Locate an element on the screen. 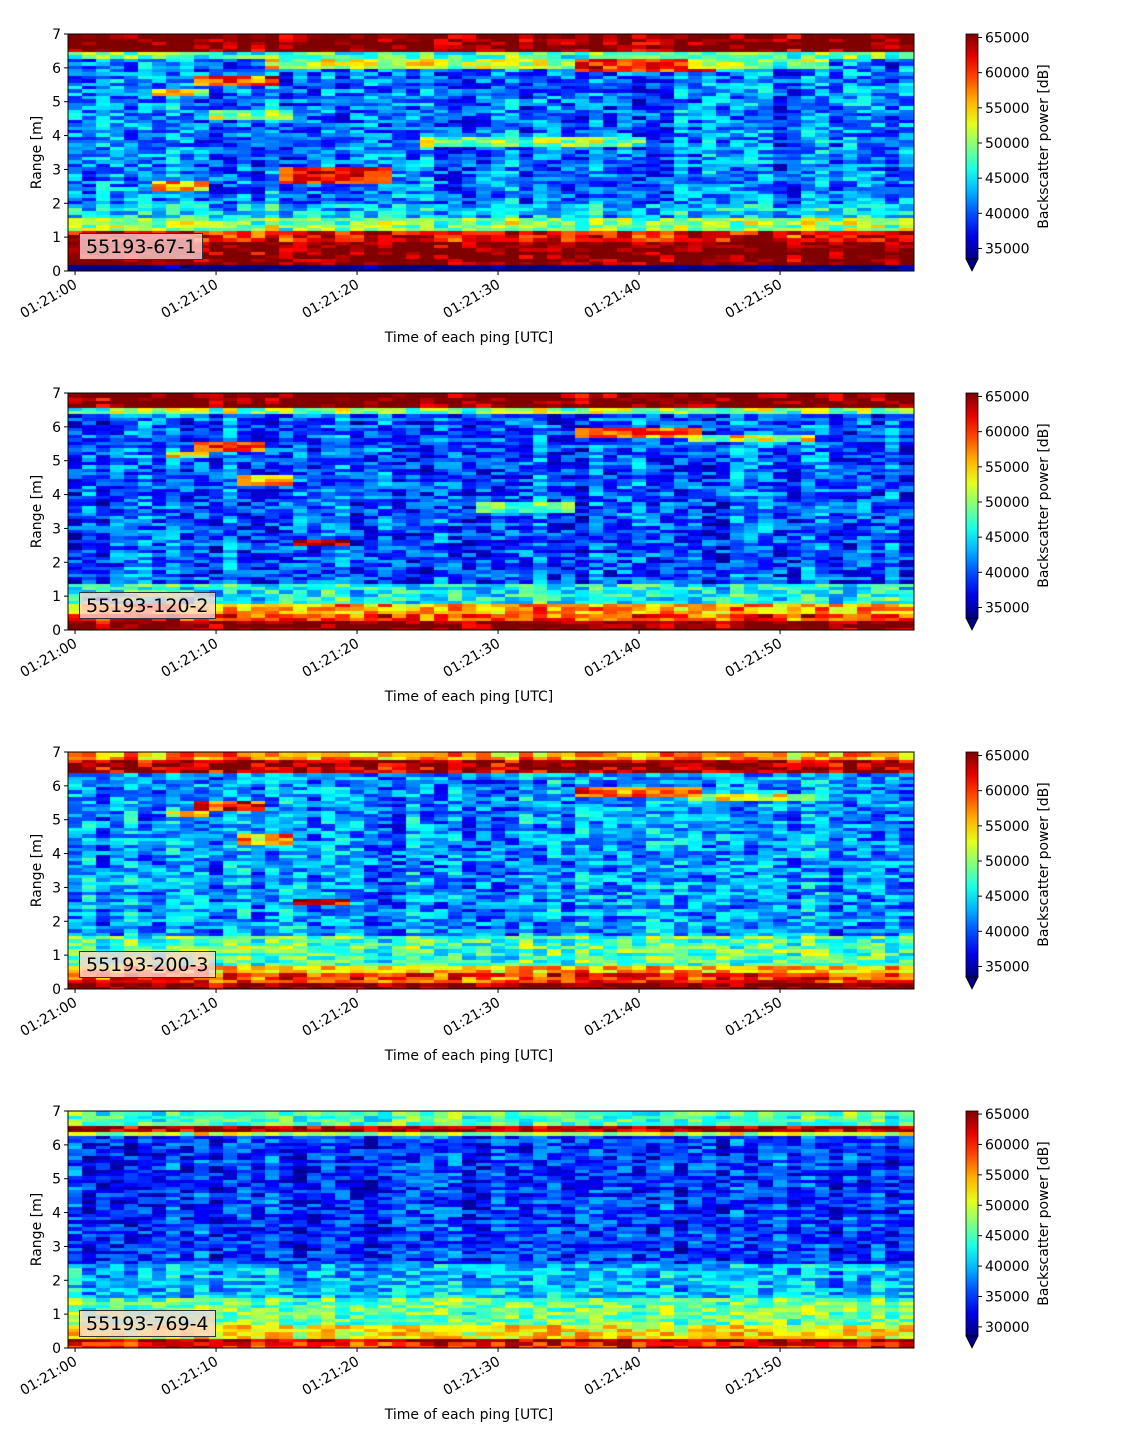 The image size is (1140, 1436). colorbar-tick-label: 30000 is located at coordinates (1007, 1328).